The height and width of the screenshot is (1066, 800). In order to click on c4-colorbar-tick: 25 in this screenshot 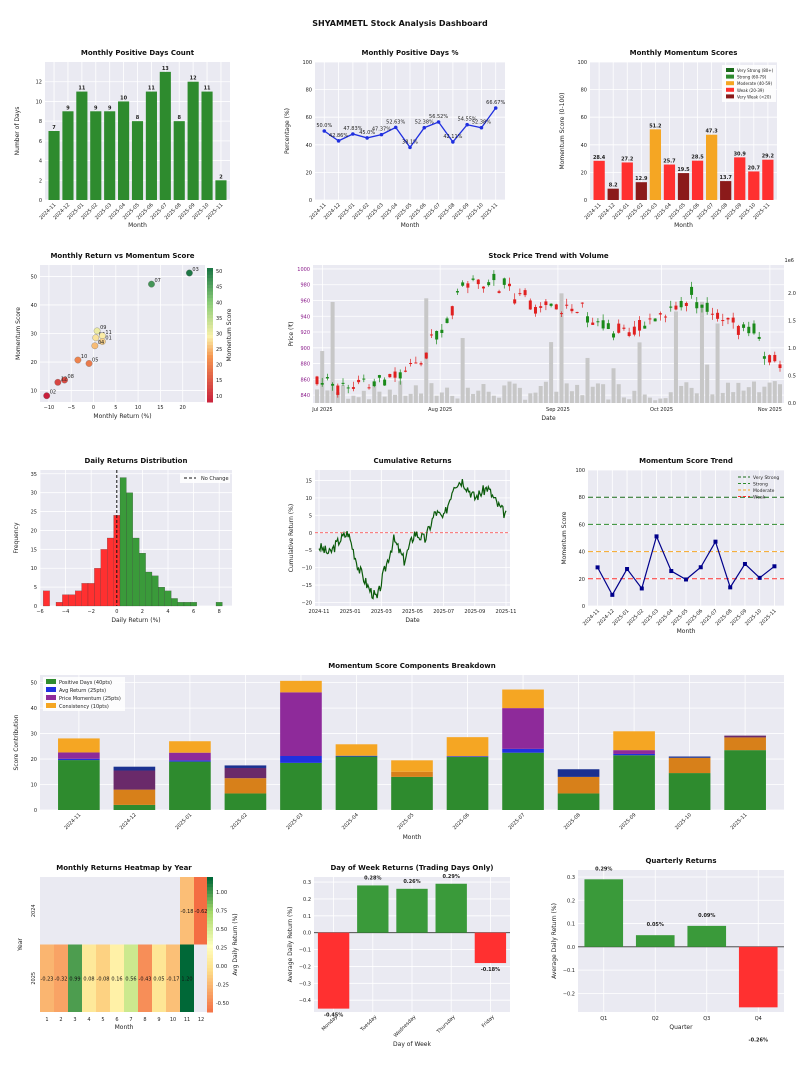, I will do `click(219, 350)`.